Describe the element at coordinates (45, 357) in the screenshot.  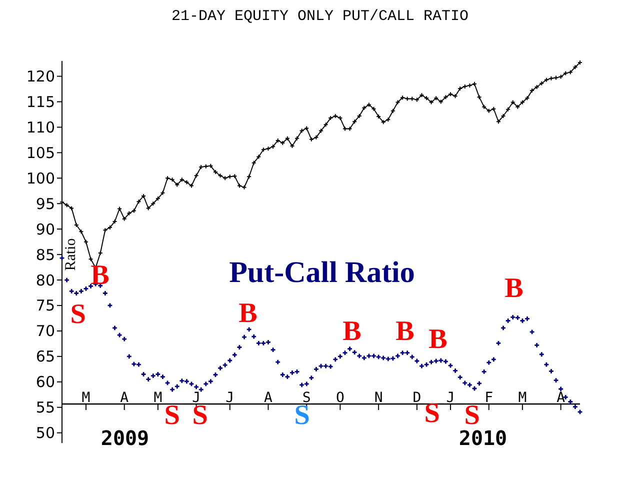
I see `y-tick-label: 65` at that location.